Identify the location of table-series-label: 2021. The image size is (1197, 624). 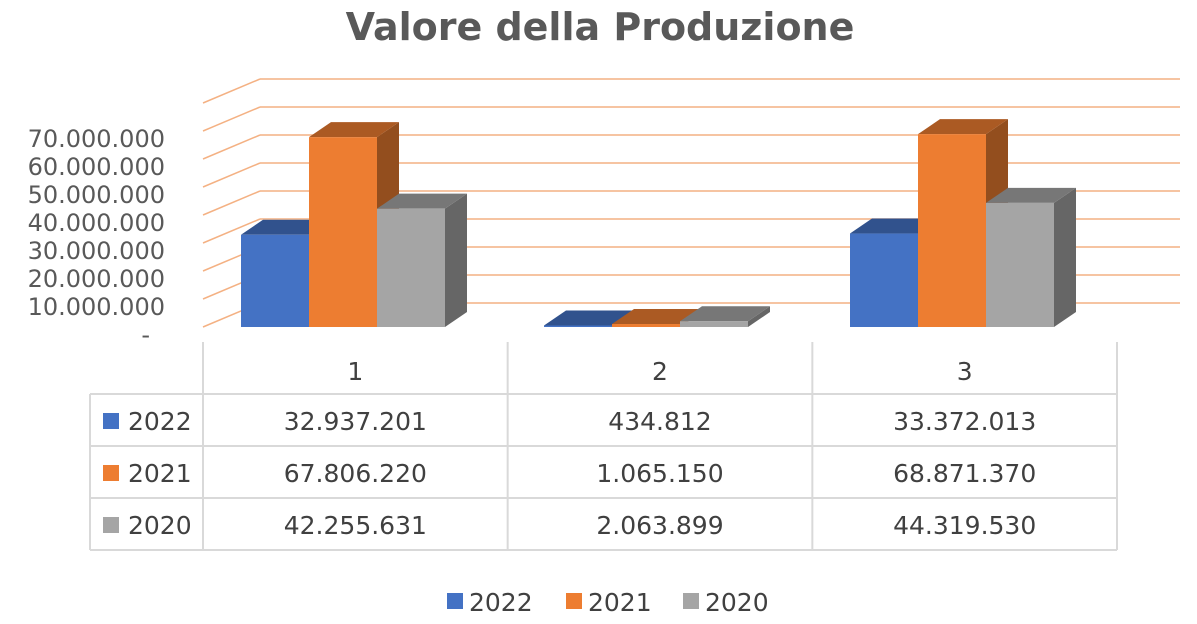
(160, 473).